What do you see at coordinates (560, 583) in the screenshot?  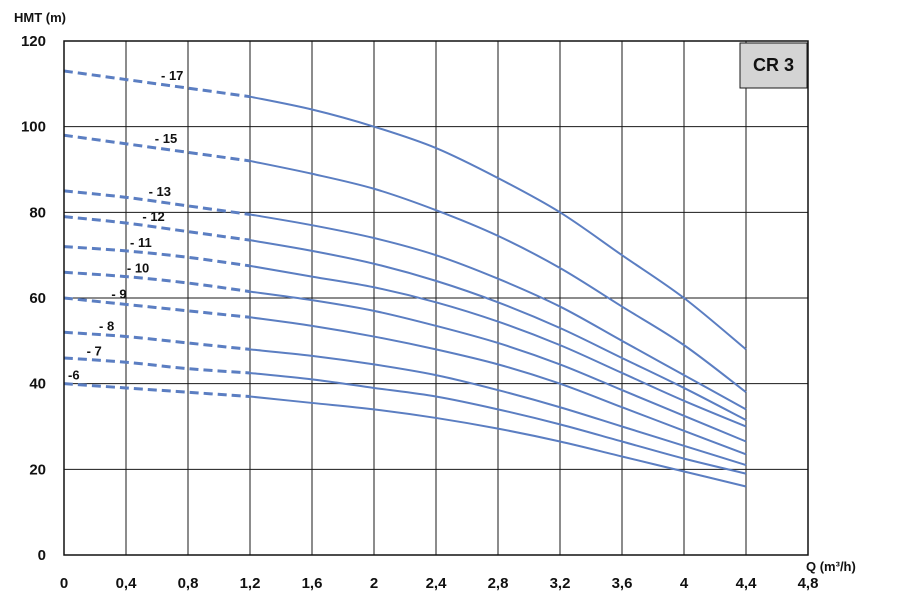 I see `x-tick-label: 3,2` at bounding box center [560, 583].